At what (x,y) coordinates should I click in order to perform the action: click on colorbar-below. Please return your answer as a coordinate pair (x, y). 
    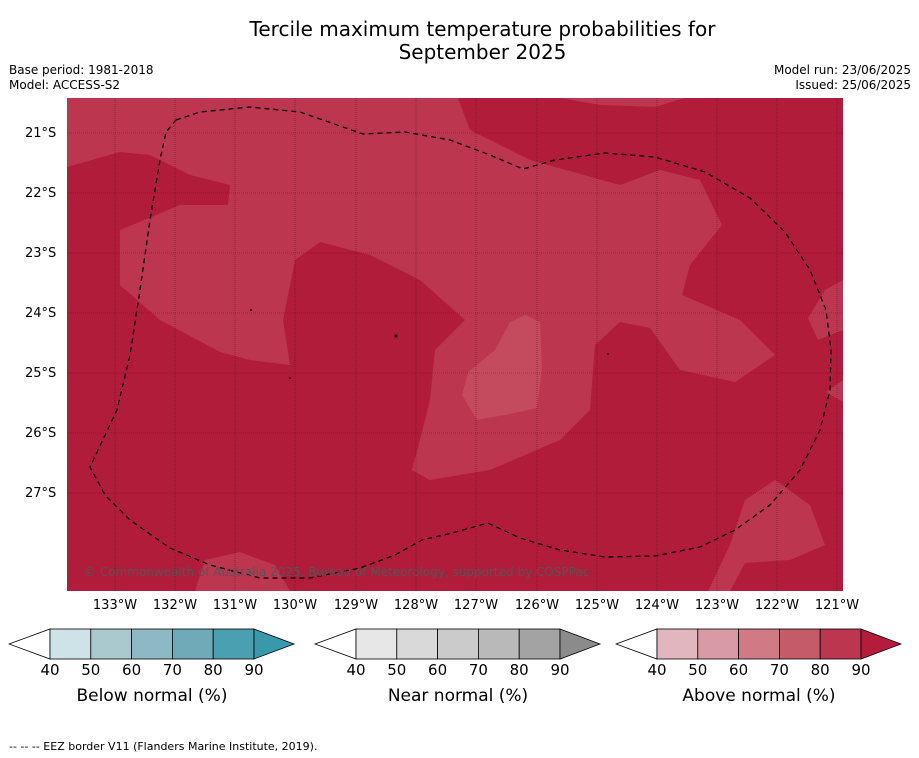
    Looking at the image, I should click on (152, 644).